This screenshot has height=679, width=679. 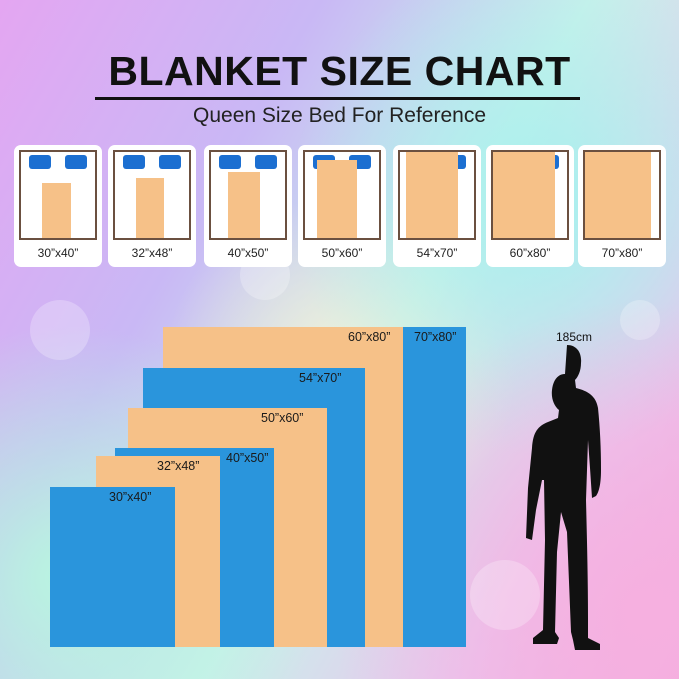 I want to click on size-label: 70”x80”, so click(x=622, y=253).